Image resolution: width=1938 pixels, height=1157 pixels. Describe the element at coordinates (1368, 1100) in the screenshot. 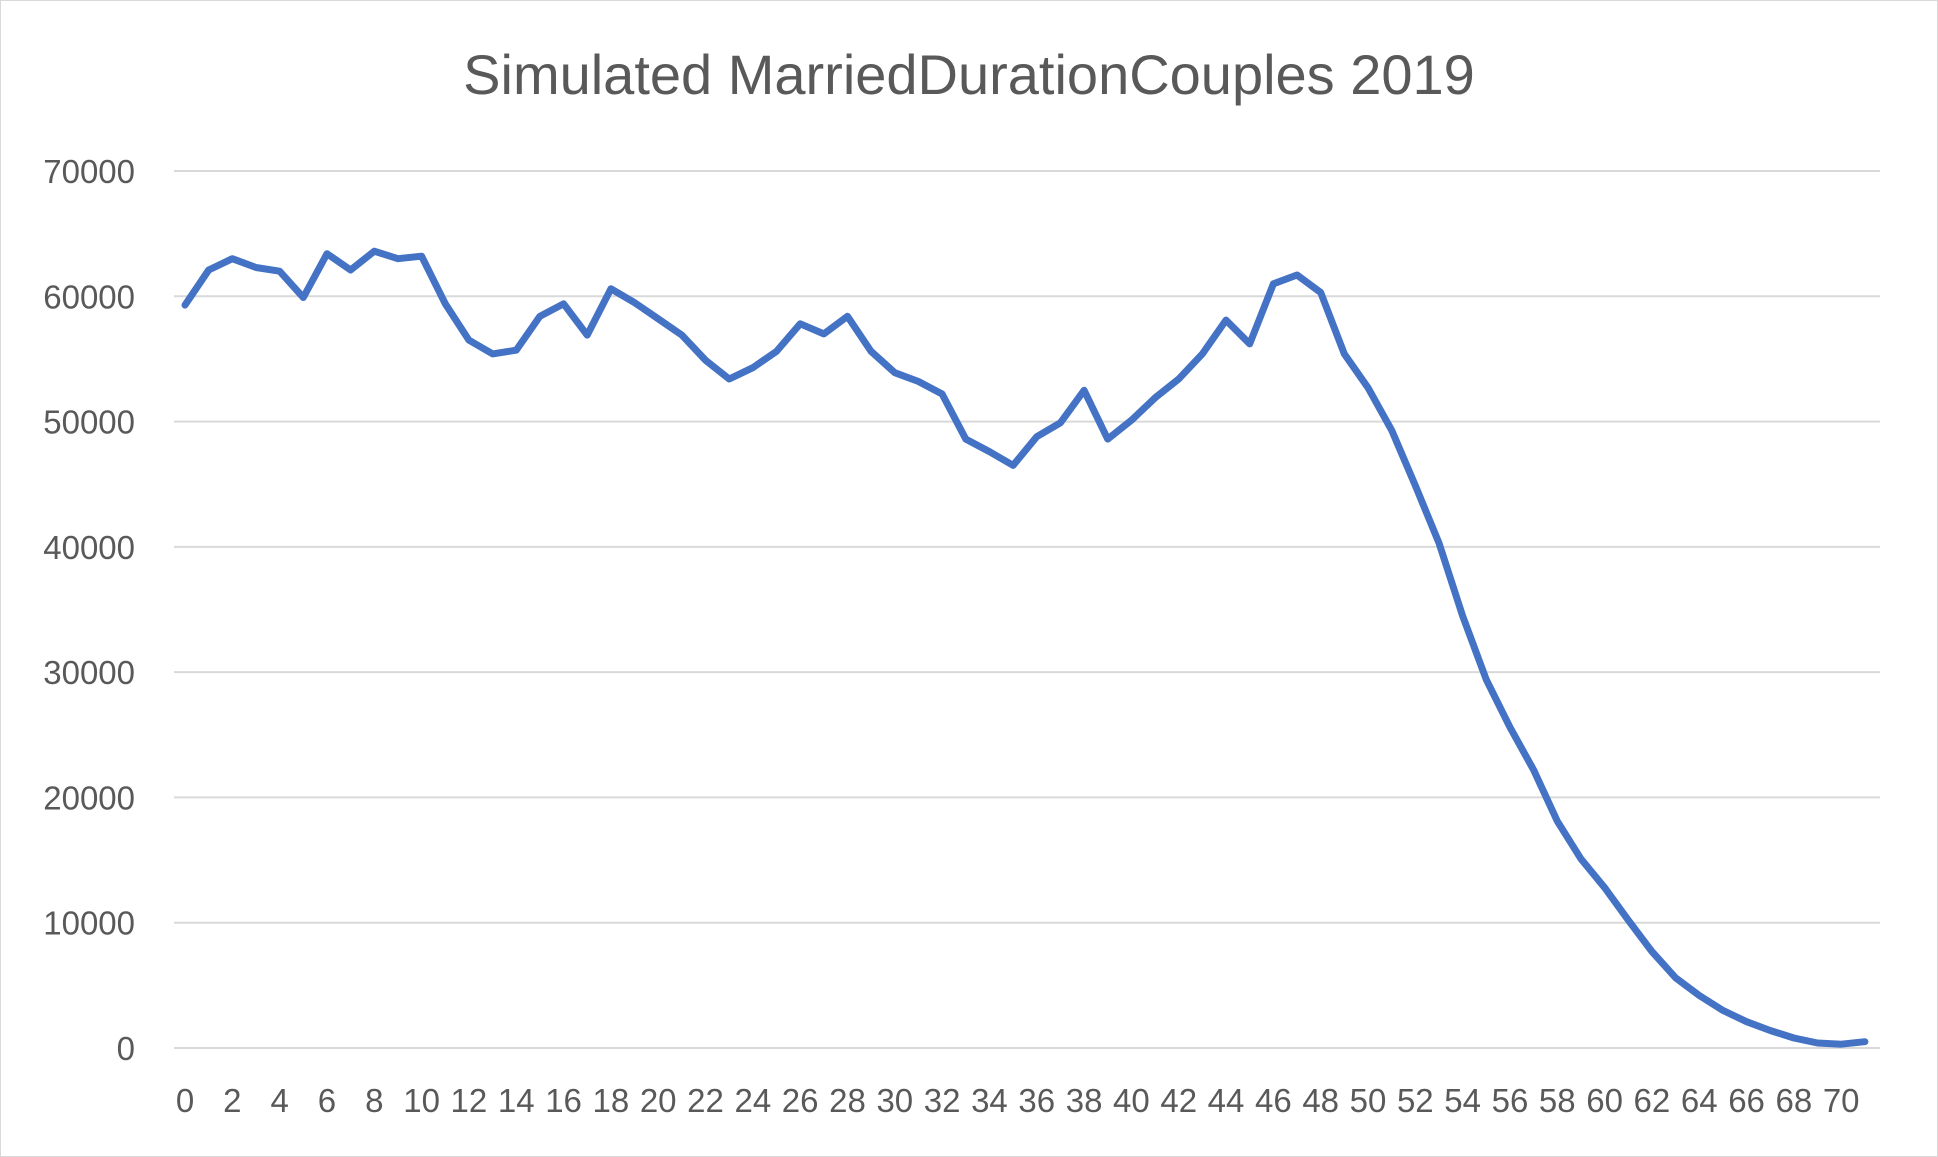

I see `x-tick-label: 50` at that location.